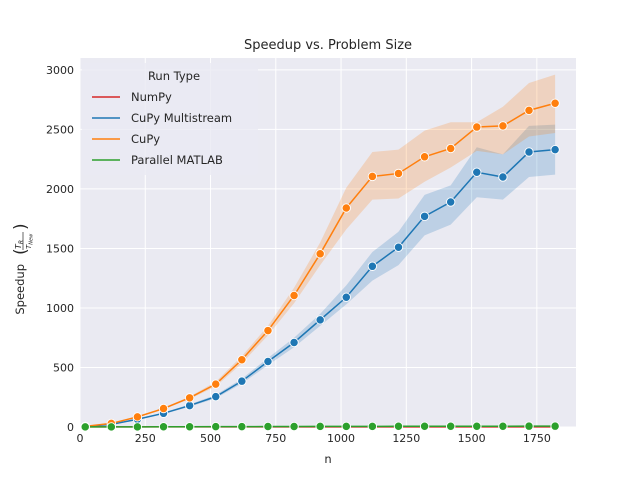  I want to click on legend-item-cupy: CuPy, so click(126, 139).